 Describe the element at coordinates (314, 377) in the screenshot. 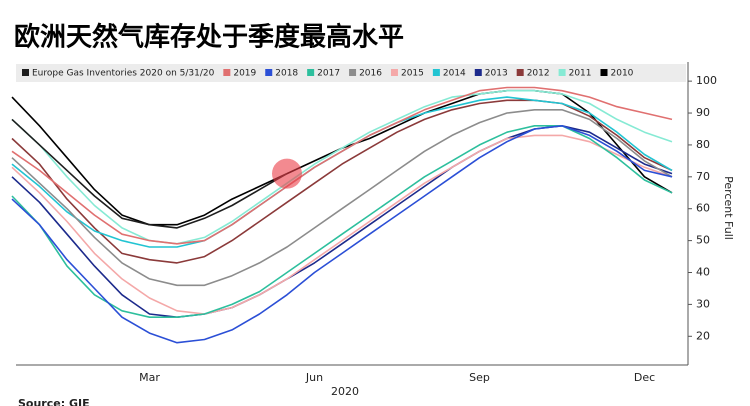

I see `x-tick-label: Jun` at that location.